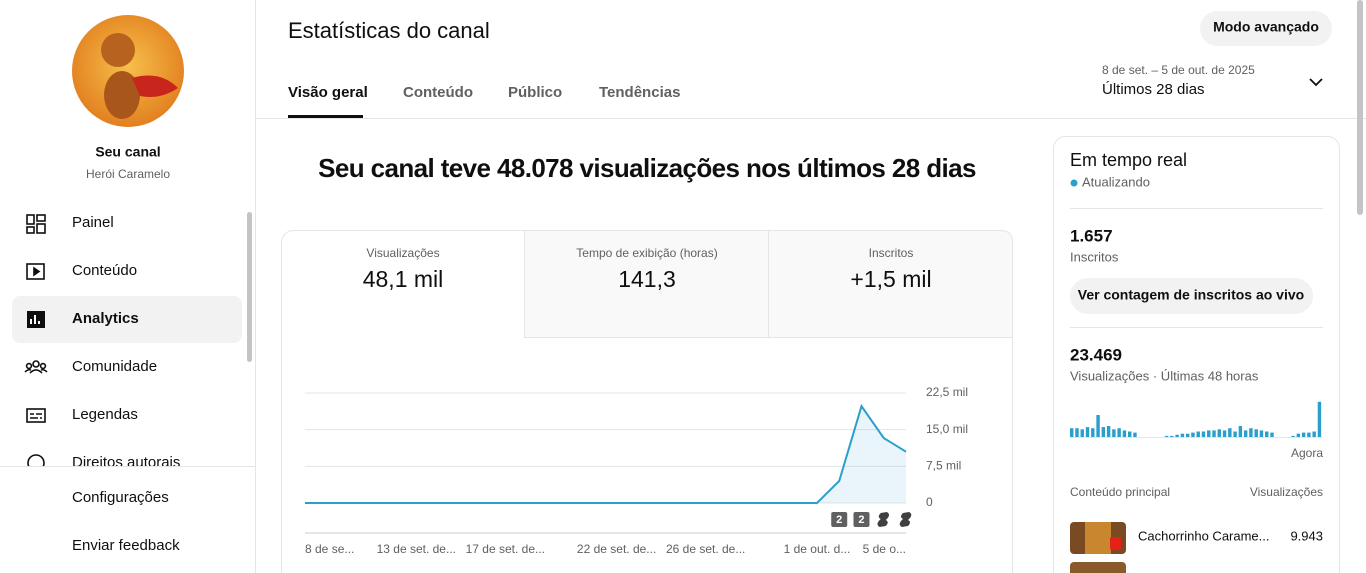 The height and width of the screenshot is (573, 1366). Describe the element at coordinates (128, 71) in the screenshot. I see `avatar` at that location.